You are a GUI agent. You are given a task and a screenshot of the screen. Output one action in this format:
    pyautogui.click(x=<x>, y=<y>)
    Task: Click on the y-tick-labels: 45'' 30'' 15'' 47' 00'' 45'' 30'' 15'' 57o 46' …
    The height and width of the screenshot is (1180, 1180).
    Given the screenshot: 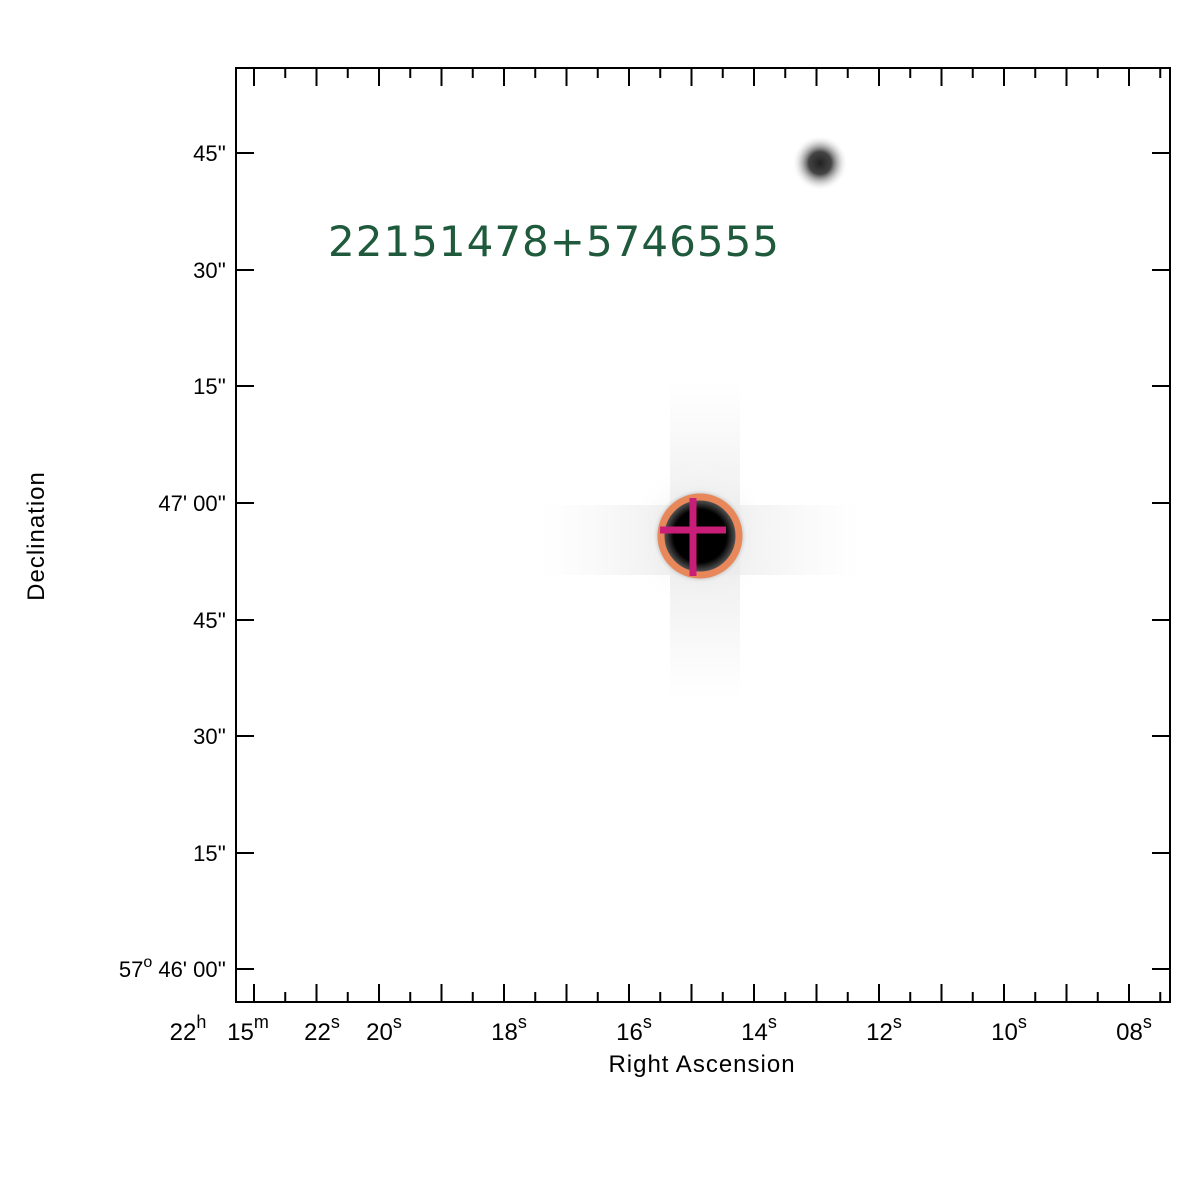 What is the action you would take?
    pyautogui.click(x=172, y=561)
    